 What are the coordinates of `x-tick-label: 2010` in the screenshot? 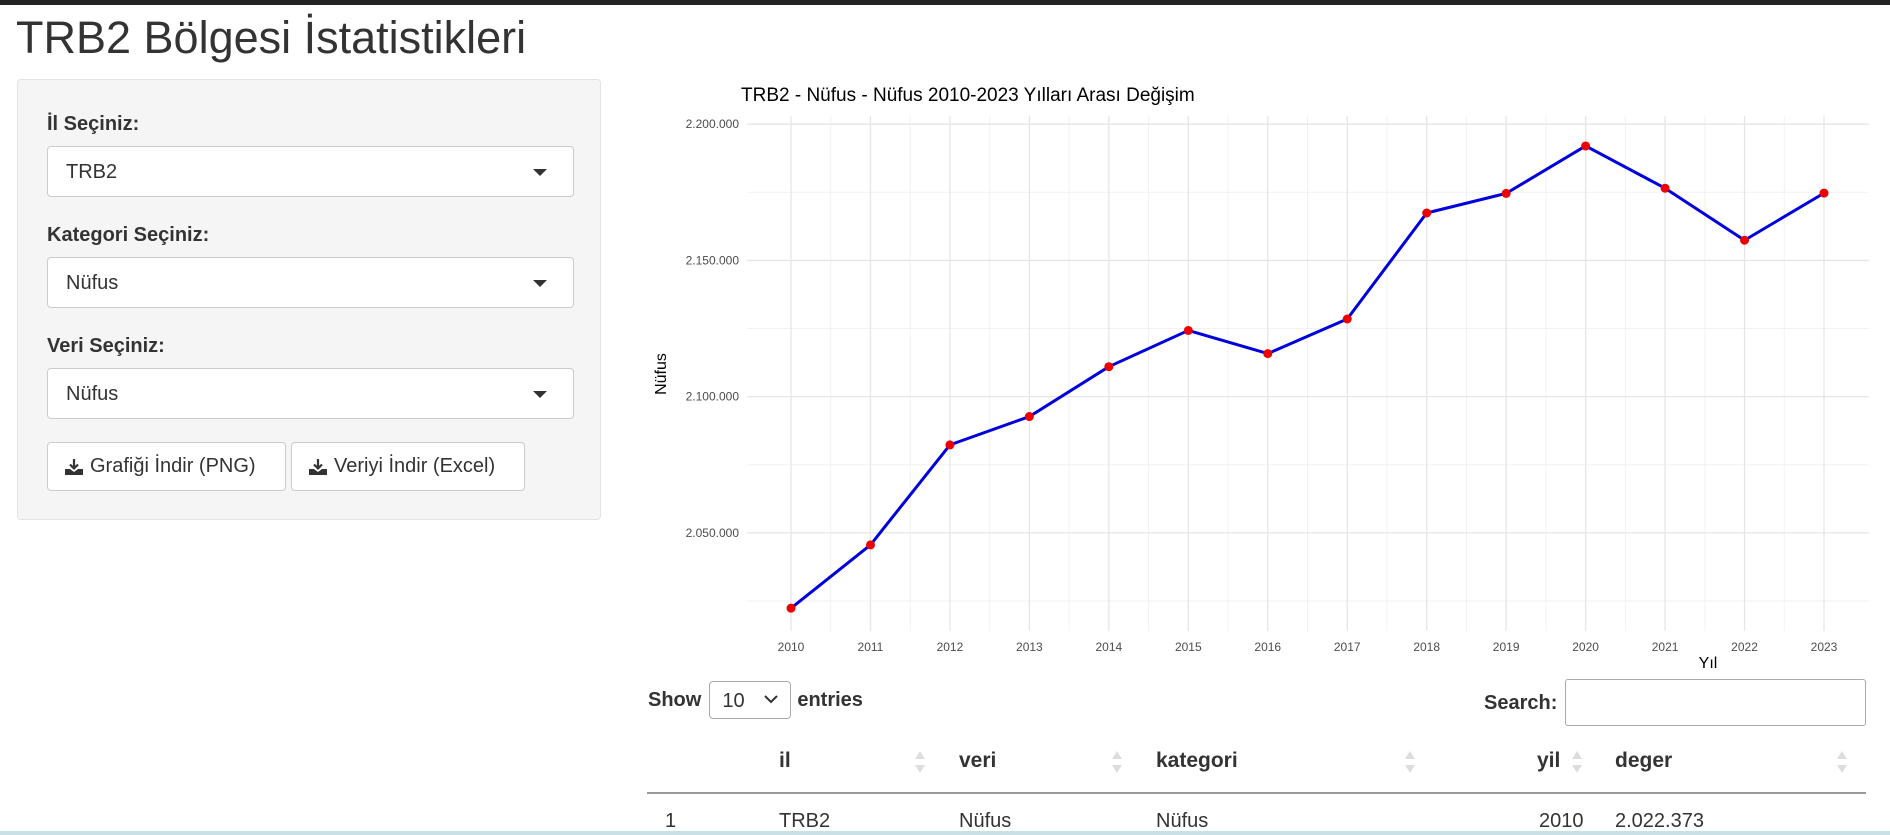 It's located at (791, 647).